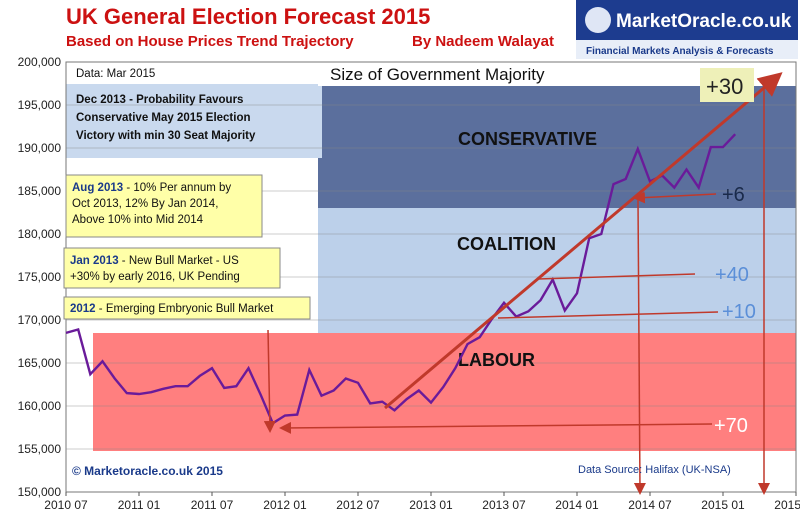 Image resolution: width=800 pixels, height=520 pixels. Describe the element at coordinates (172, 309) in the screenshot. I see `svg-text:2012 - Emerging Embryonic Bull: 2012 - Emerging Embryonic Bull Market` at that location.